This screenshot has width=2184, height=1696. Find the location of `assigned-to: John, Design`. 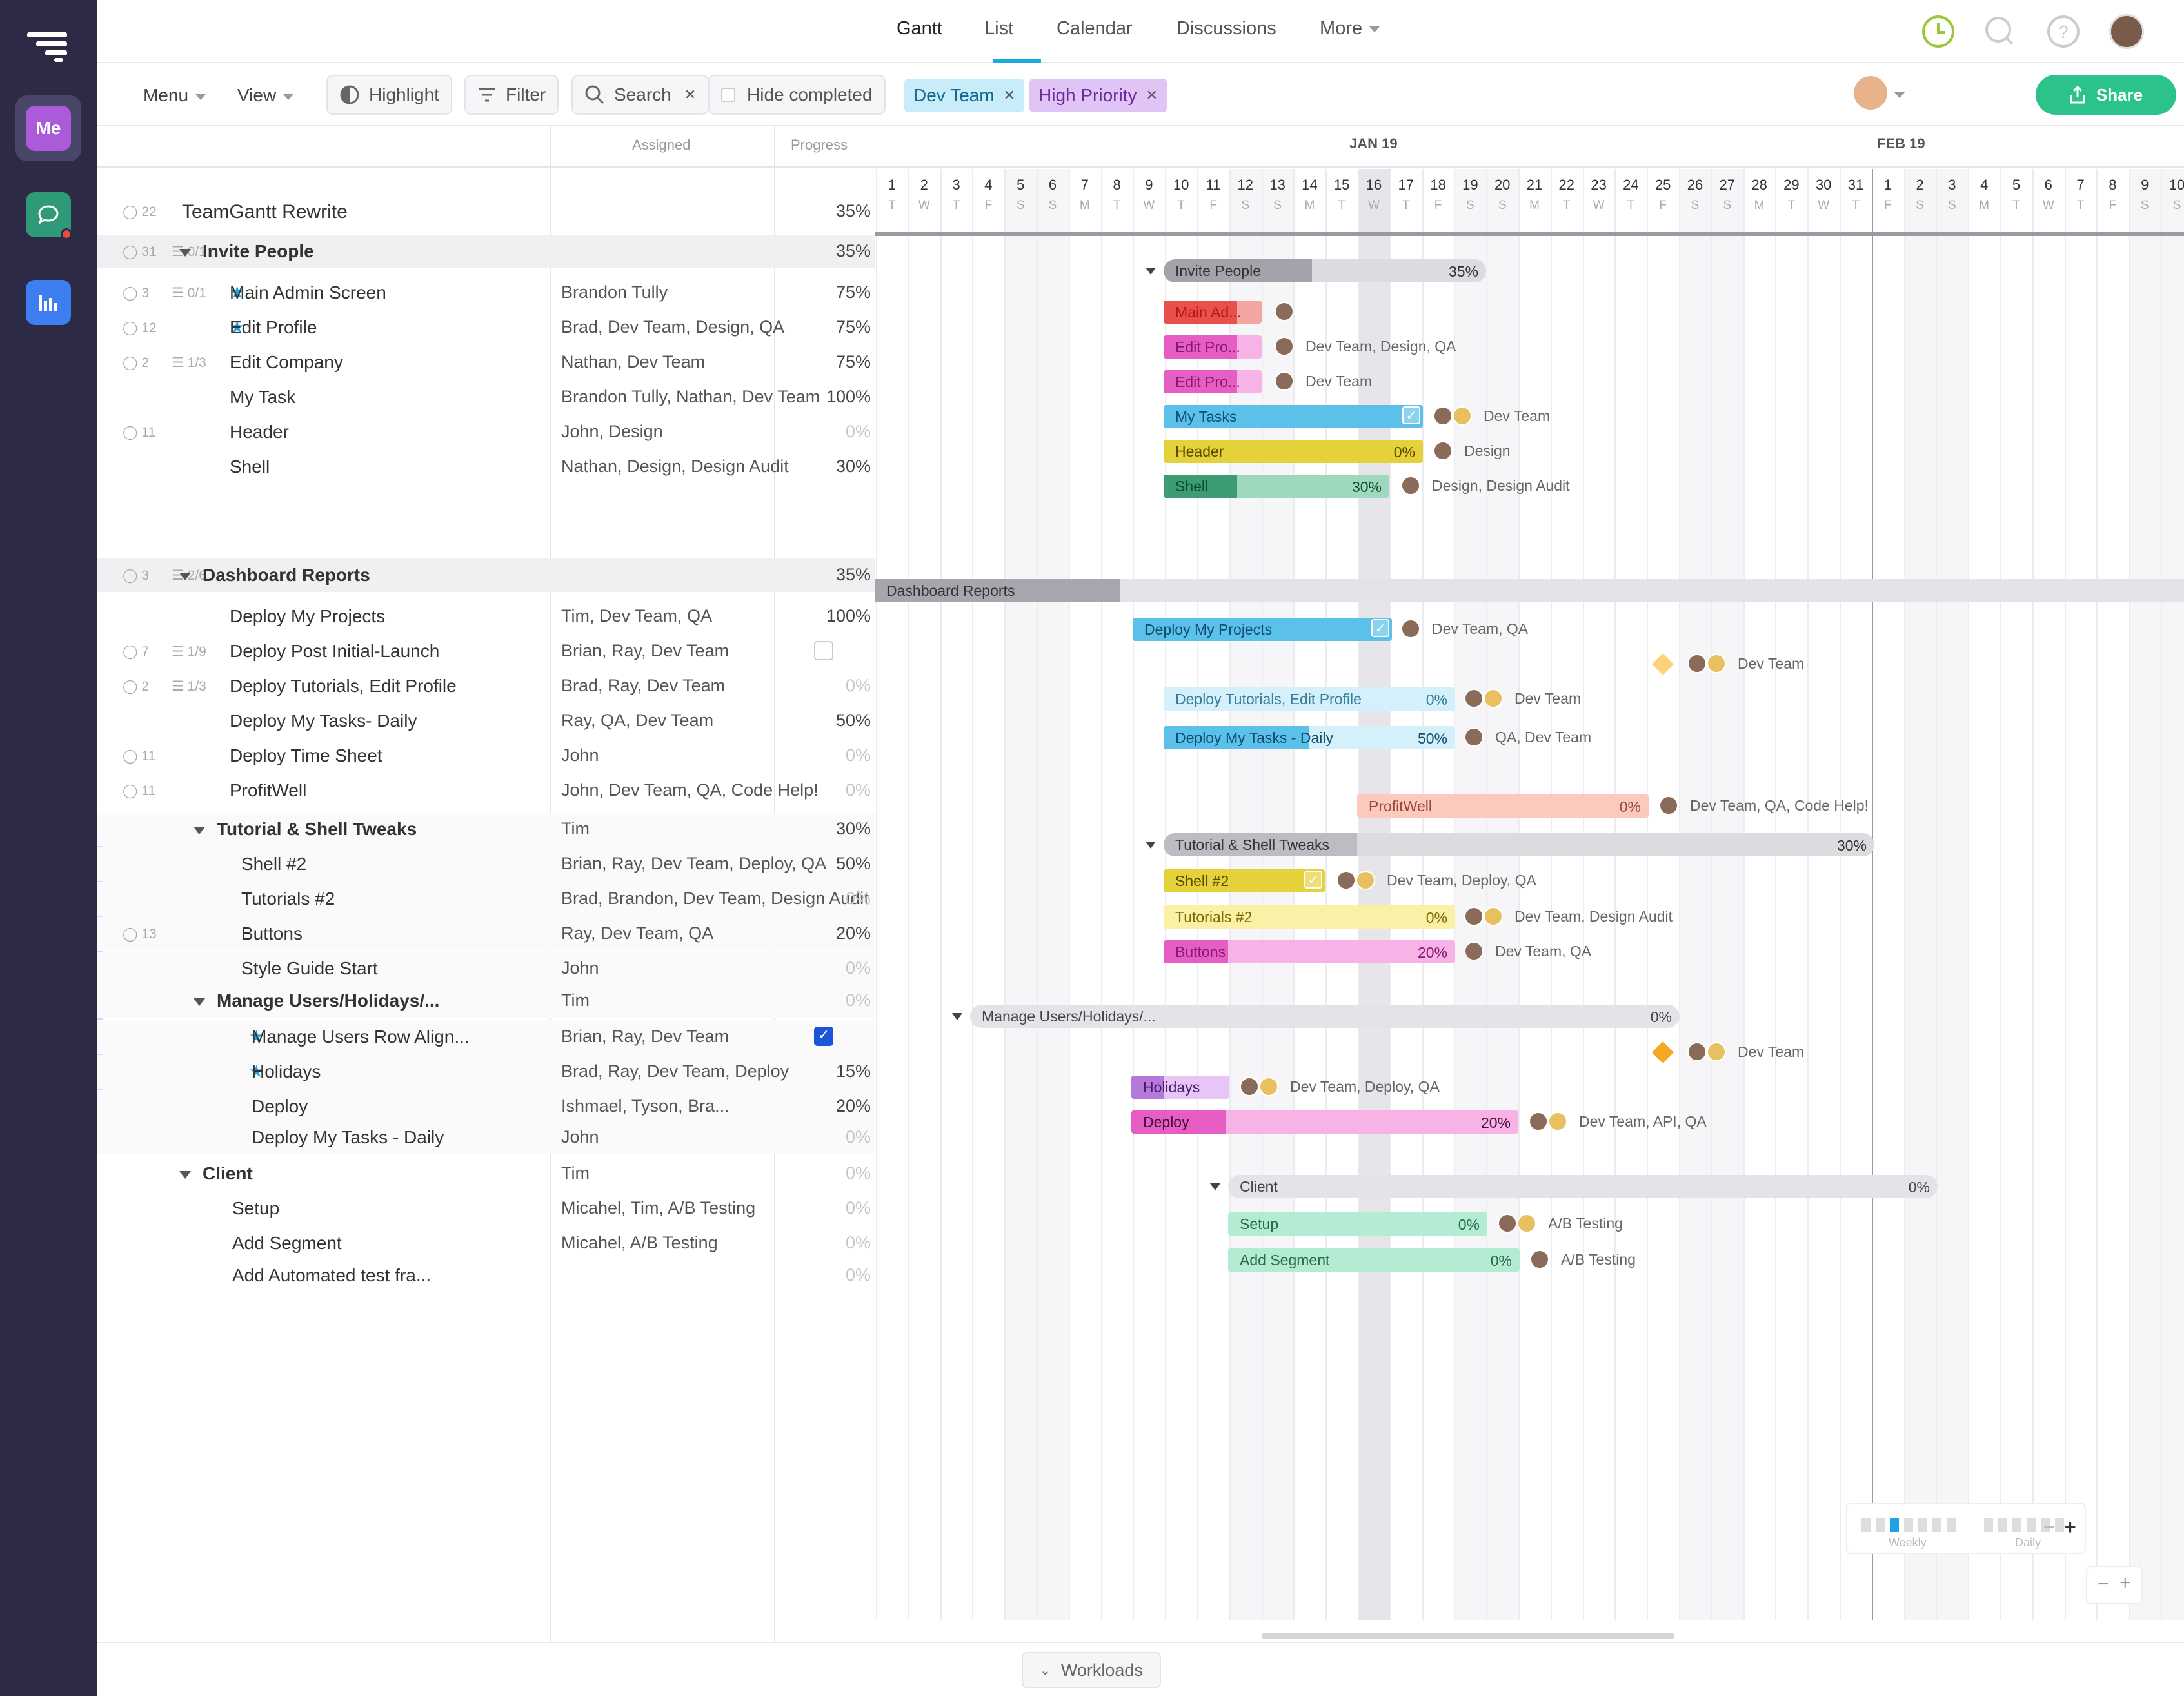

assigned-to: John, Design is located at coordinates (612, 431).